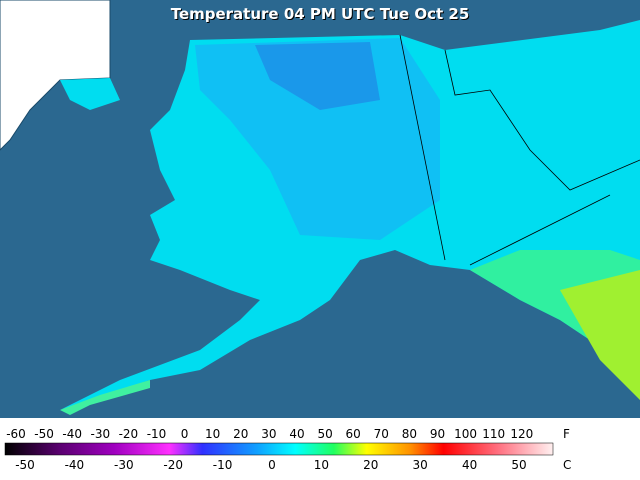 This screenshot has height=480, width=640. I want to click on celsius-unit: C, so click(567, 465).